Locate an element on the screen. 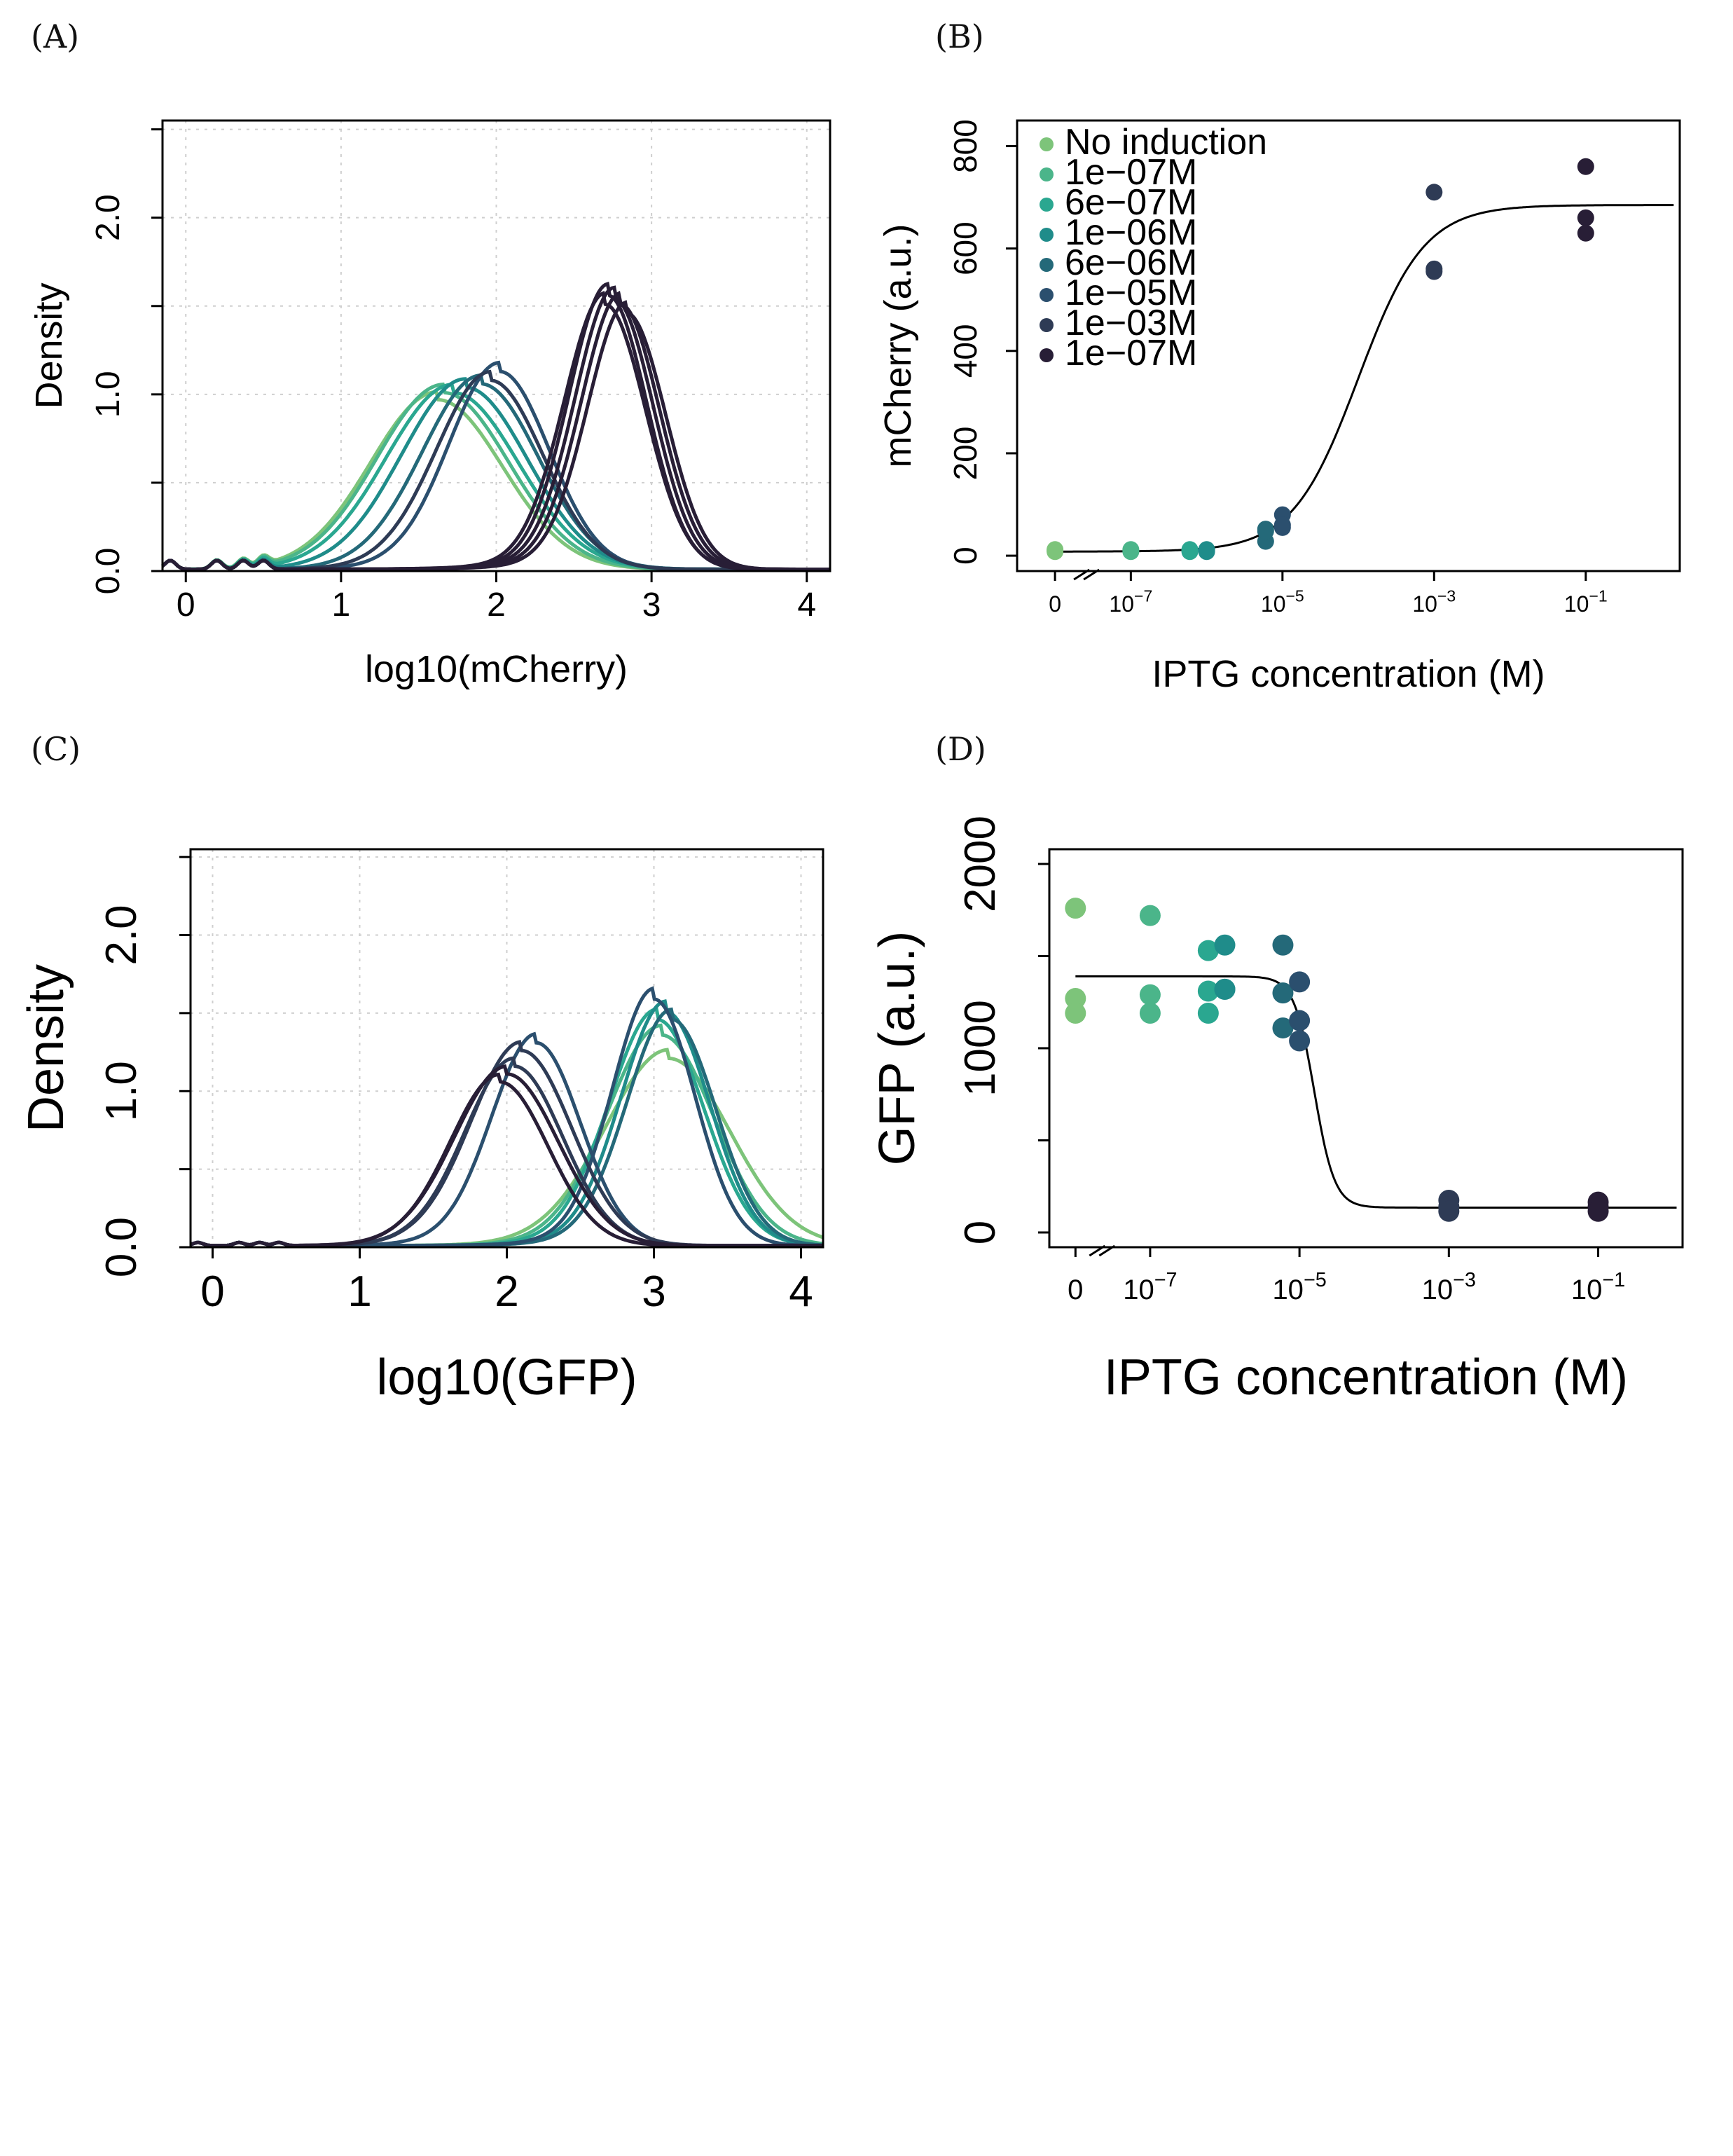  panel-b-legend-label: 6e−07M is located at coordinates (1131, 202).